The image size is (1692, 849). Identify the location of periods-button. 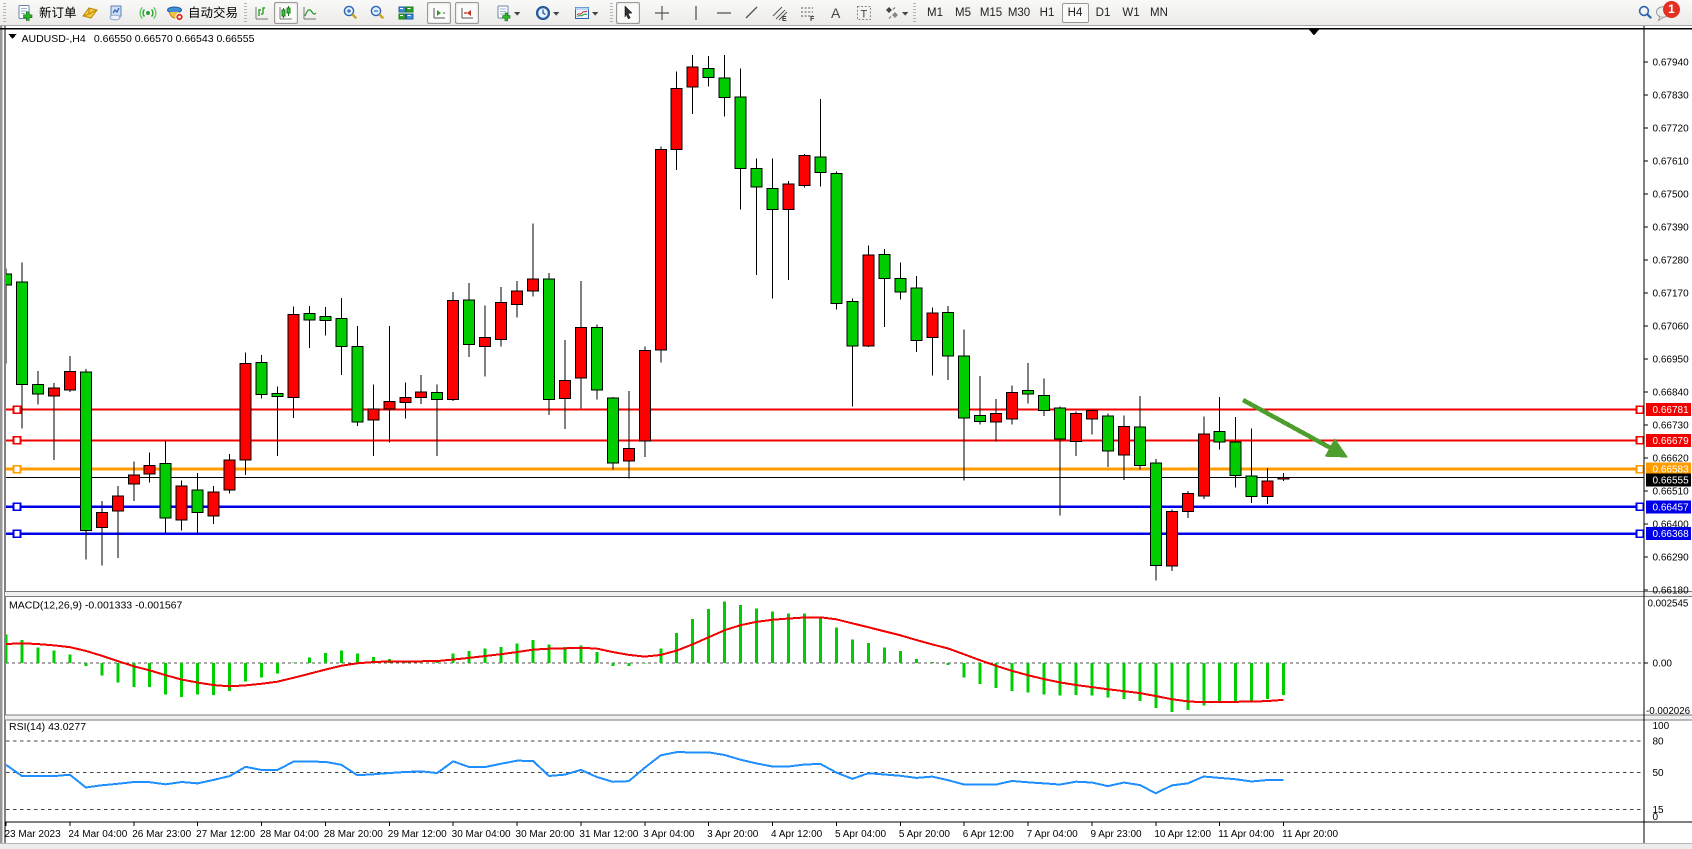
(547, 13).